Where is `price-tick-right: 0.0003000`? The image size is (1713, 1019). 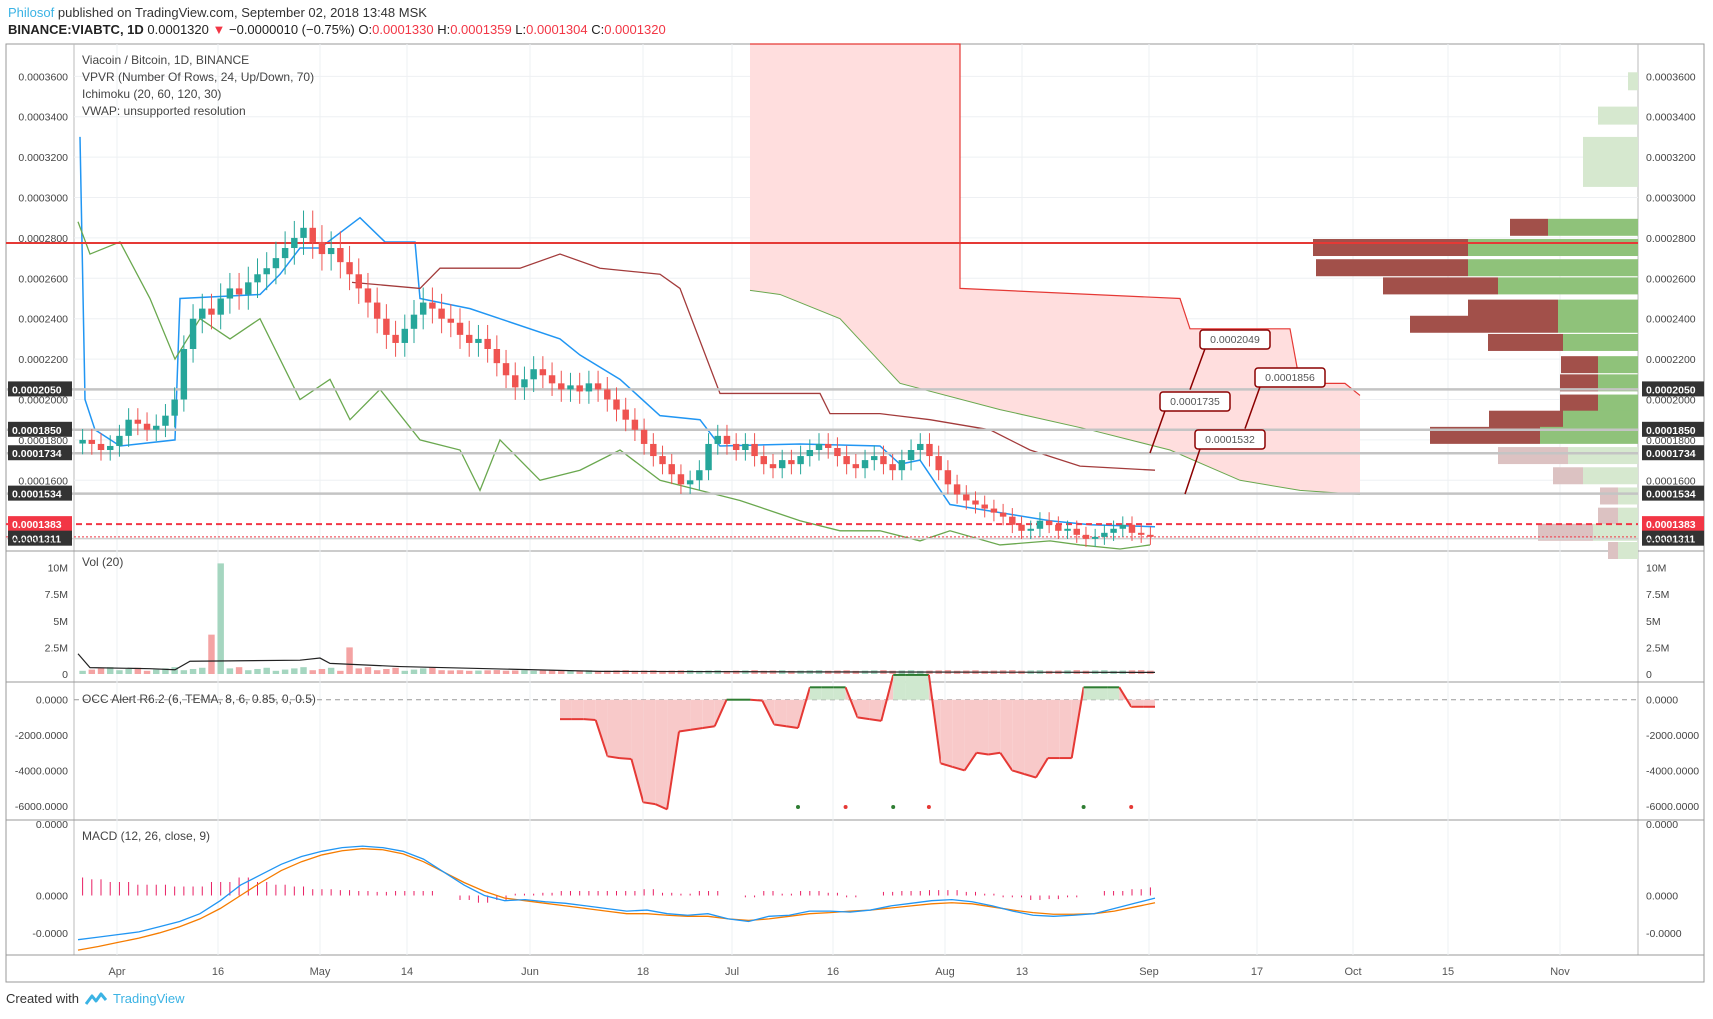 price-tick-right: 0.0003000 is located at coordinates (1671, 199).